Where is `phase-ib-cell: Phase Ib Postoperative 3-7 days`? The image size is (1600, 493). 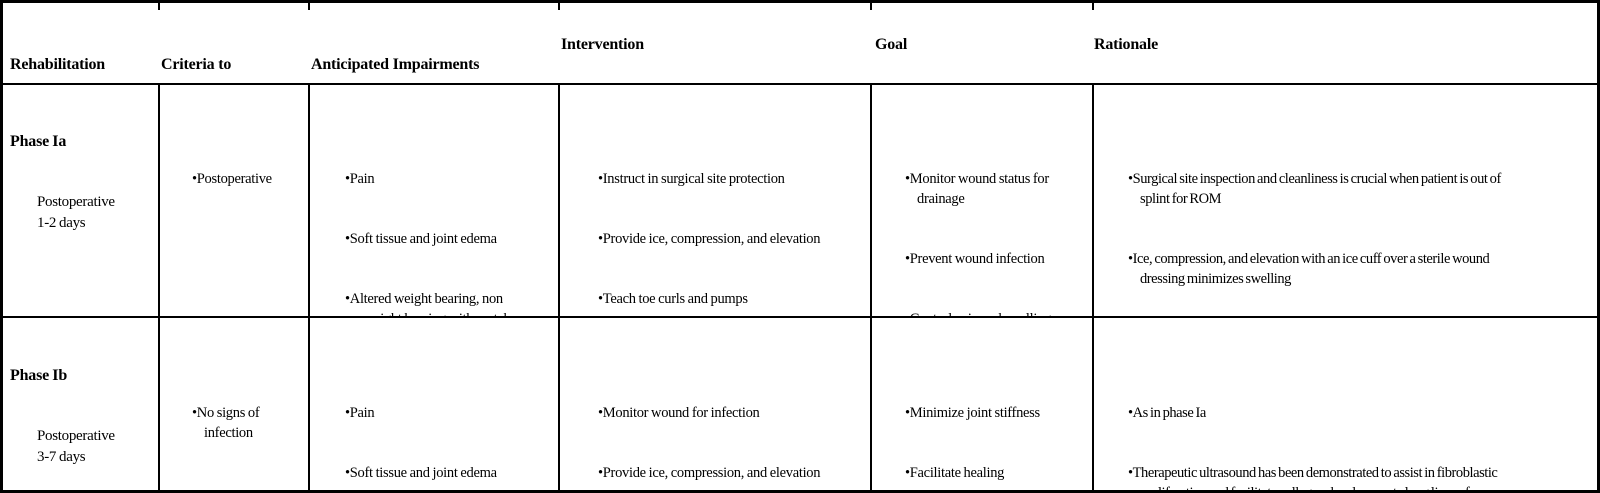 phase-ib-cell: Phase Ib Postoperative 3-7 days is located at coordinates (80, 404).